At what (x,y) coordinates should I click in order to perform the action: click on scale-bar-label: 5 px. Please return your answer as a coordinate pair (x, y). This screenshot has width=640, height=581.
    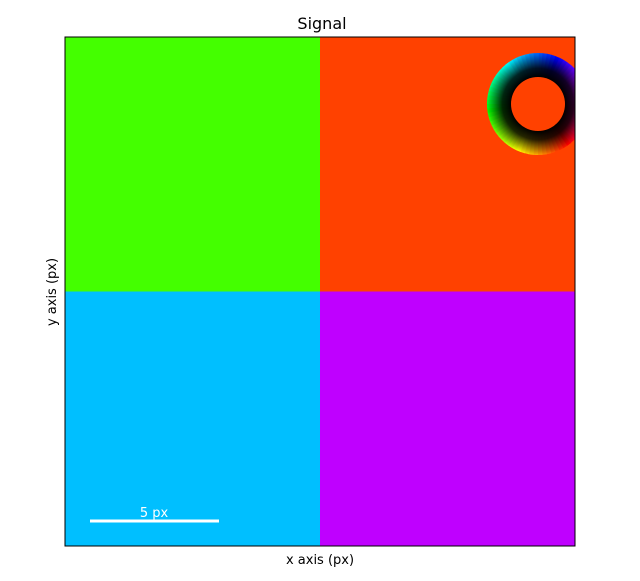
    Looking at the image, I should click on (154, 513).